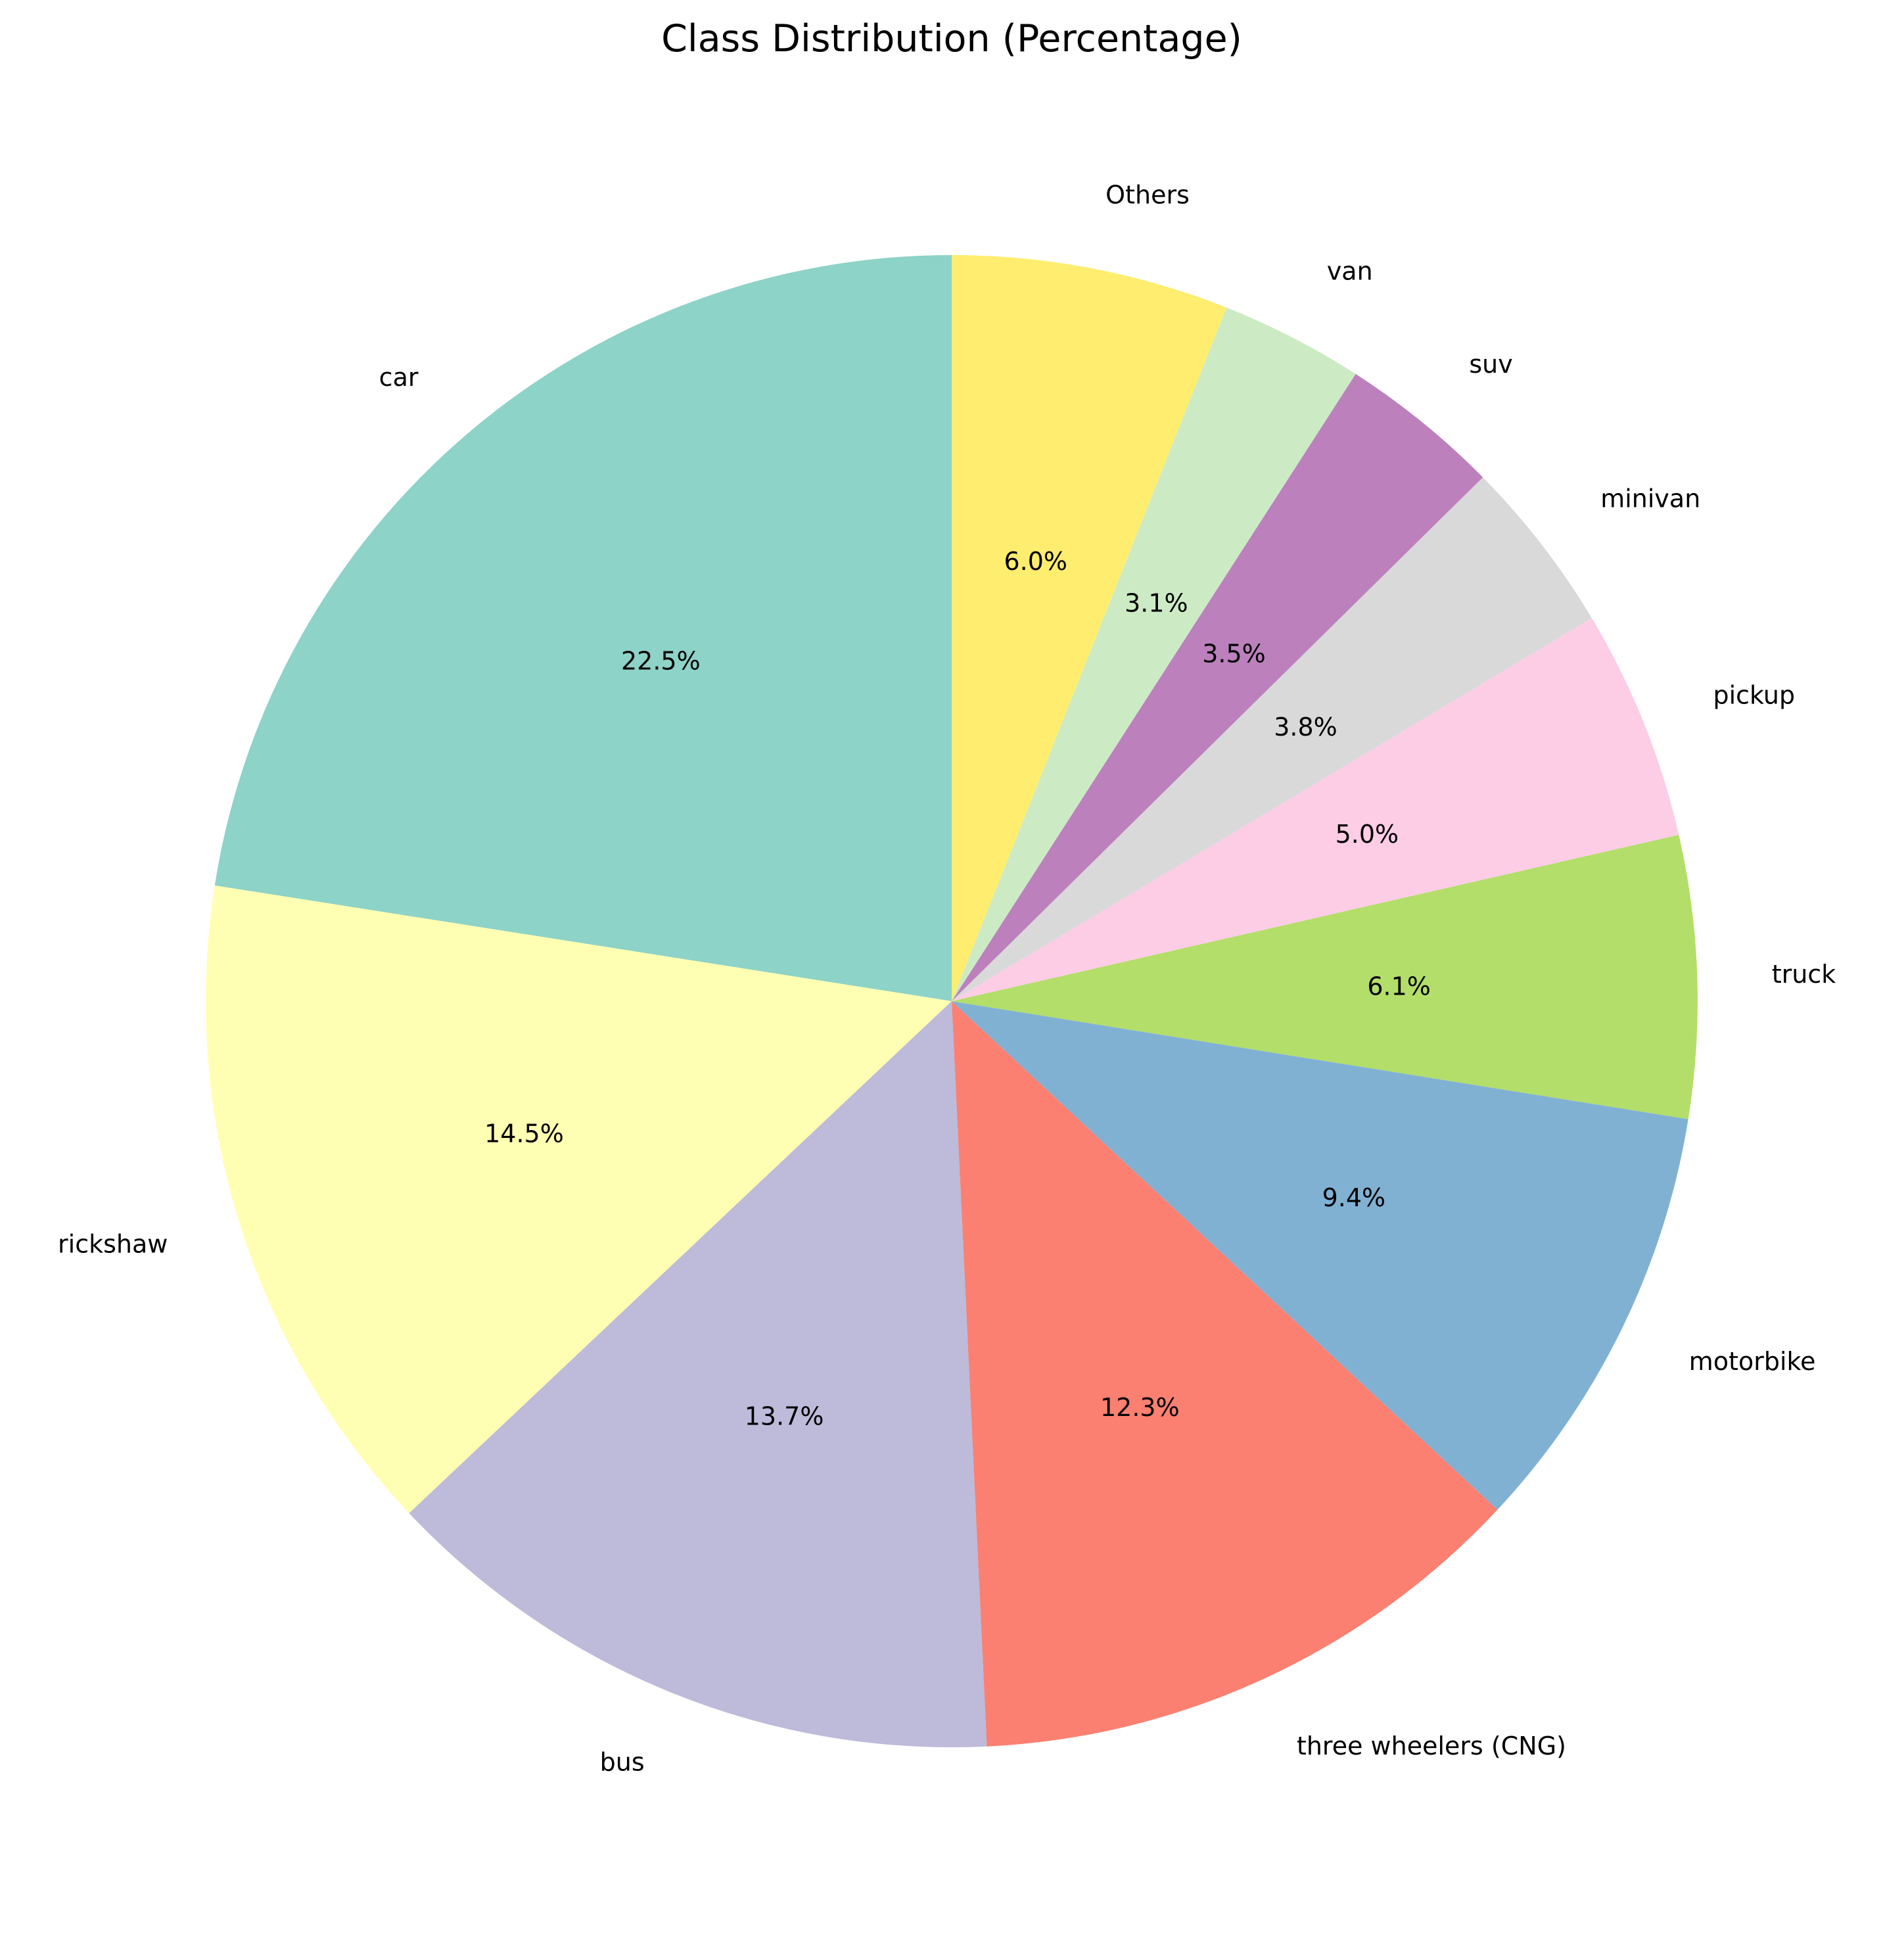 This screenshot has width=1904, height=1957. I want to click on pie-slice-three-wheelers-cng, so click(1225, 1374).